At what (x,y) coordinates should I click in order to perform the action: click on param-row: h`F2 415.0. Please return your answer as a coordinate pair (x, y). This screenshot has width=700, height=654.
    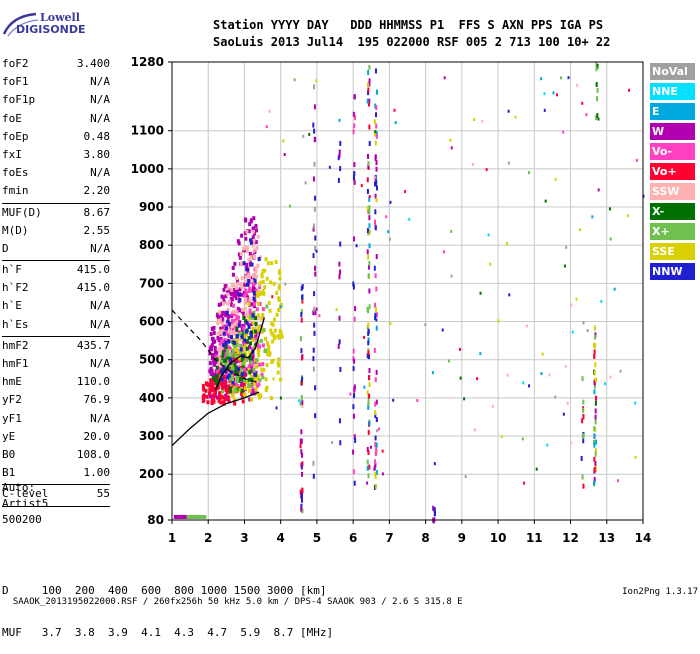
    Looking at the image, I should click on (56, 290).